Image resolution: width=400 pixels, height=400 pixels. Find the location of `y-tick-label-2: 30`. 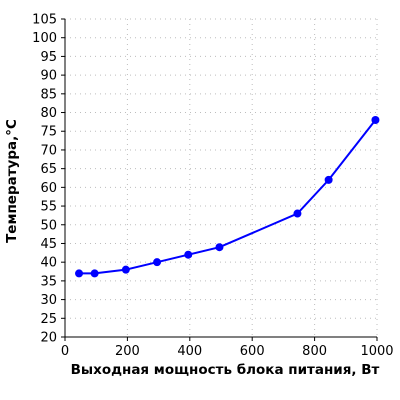

y-tick-label-2: 30 is located at coordinates (48, 300).